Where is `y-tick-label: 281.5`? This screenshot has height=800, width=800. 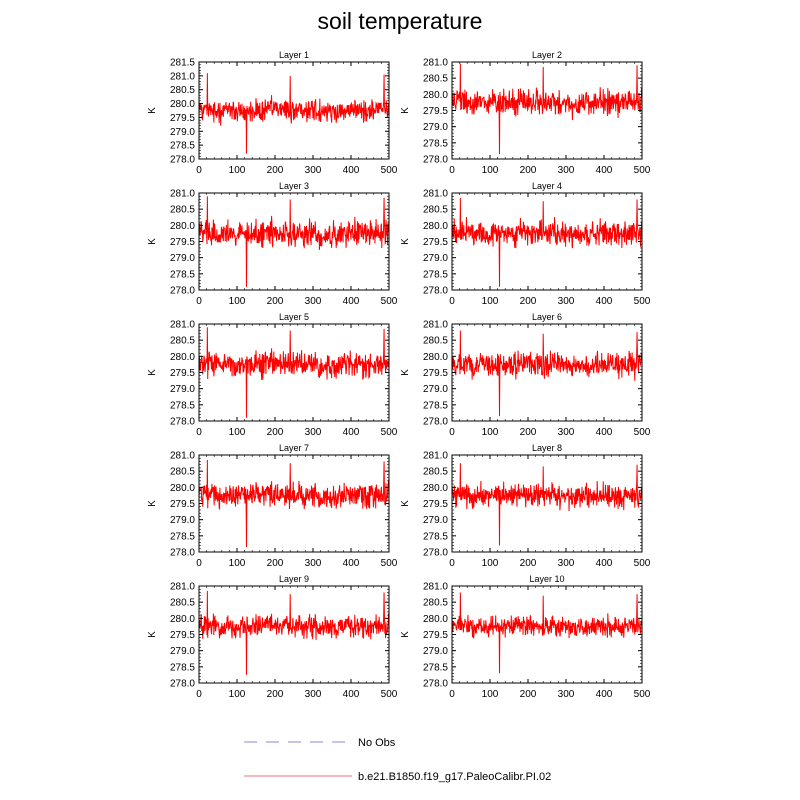 y-tick-label: 281.5 is located at coordinates (182, 63).